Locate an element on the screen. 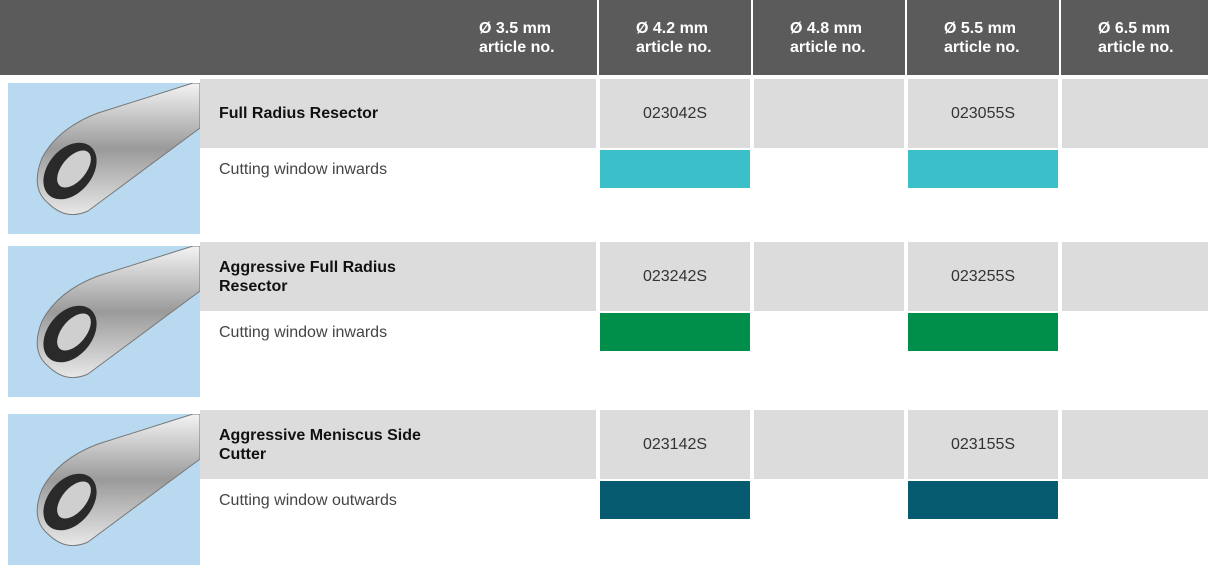 The width and height of the screenshot is (1208, 581). header-text: Ø 4.8 mm is located at coordinates (826, 28).